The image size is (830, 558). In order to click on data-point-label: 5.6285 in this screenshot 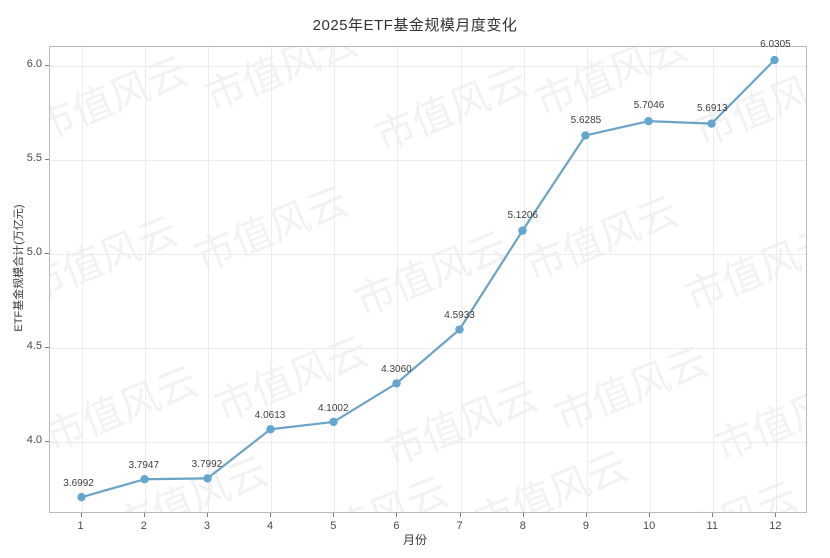, I will do `click(586, 120)`.